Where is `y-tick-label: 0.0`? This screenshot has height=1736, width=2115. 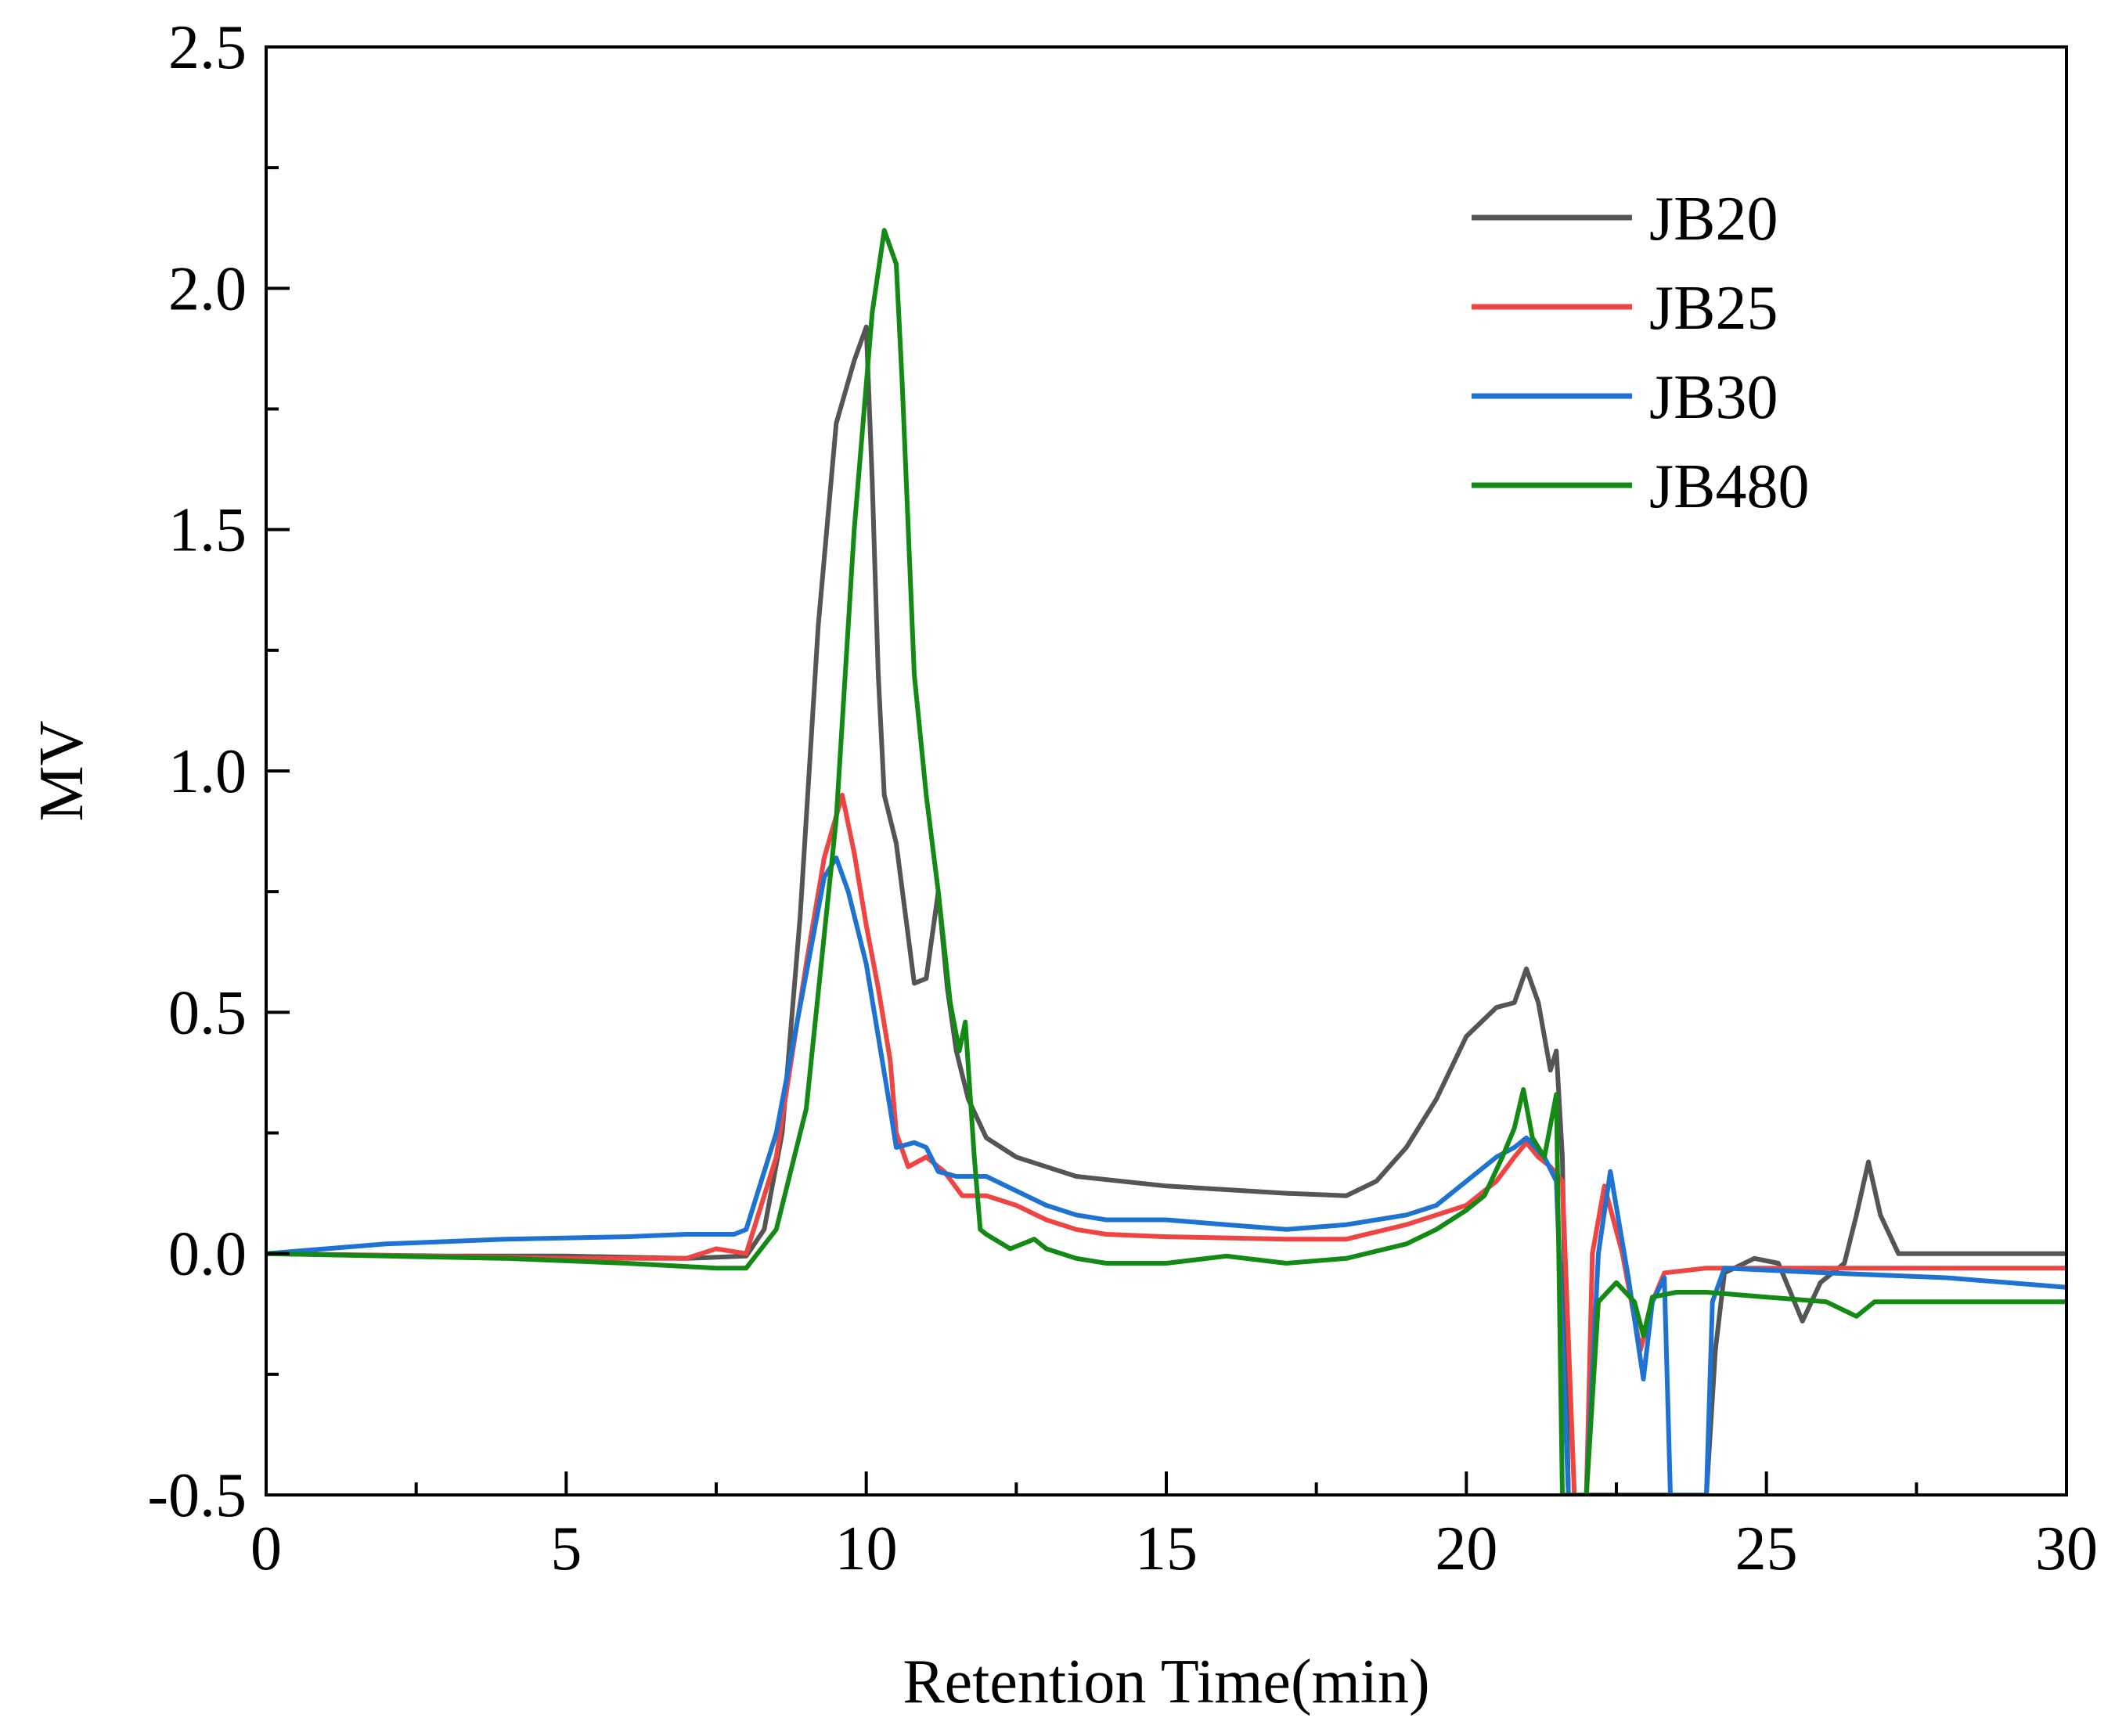
y-tick-label: 0.0 is located at coordinates (207, 1254).